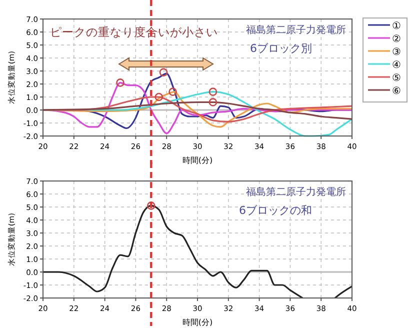 Image resolution: width=420 pixels, height=328 pixels. What do you see at coordinates (396, 52) in the screenshot?
I see `legend-label: ③` at bounding box center [396, 52].